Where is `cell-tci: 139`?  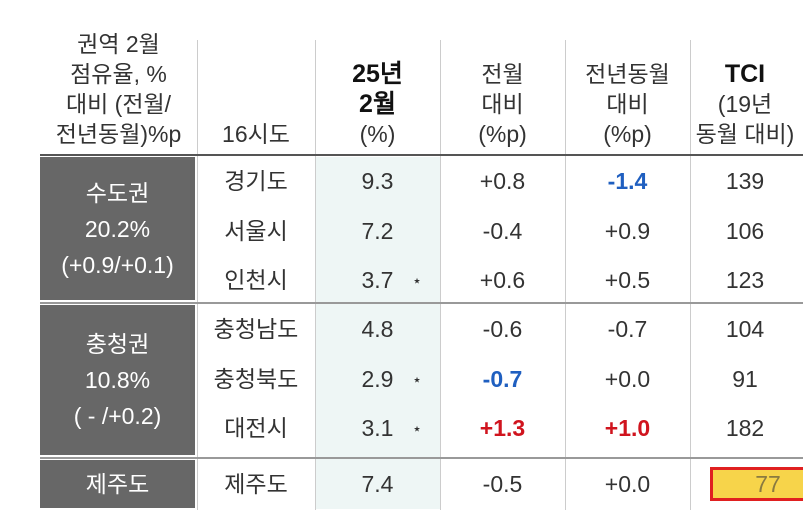
cell-tci: 139 is located at coordinates (745, 181).